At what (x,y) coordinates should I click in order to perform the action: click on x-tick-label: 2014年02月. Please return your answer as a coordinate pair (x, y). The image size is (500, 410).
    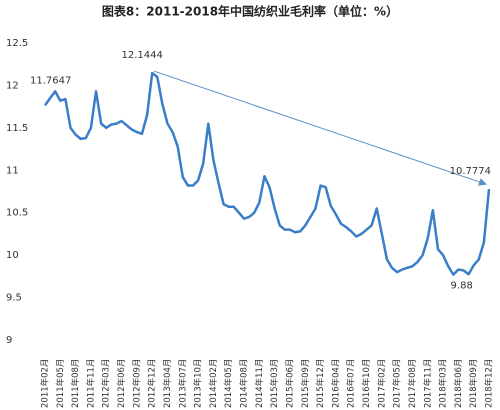
    Looking at the image, I should click on (213, 383).